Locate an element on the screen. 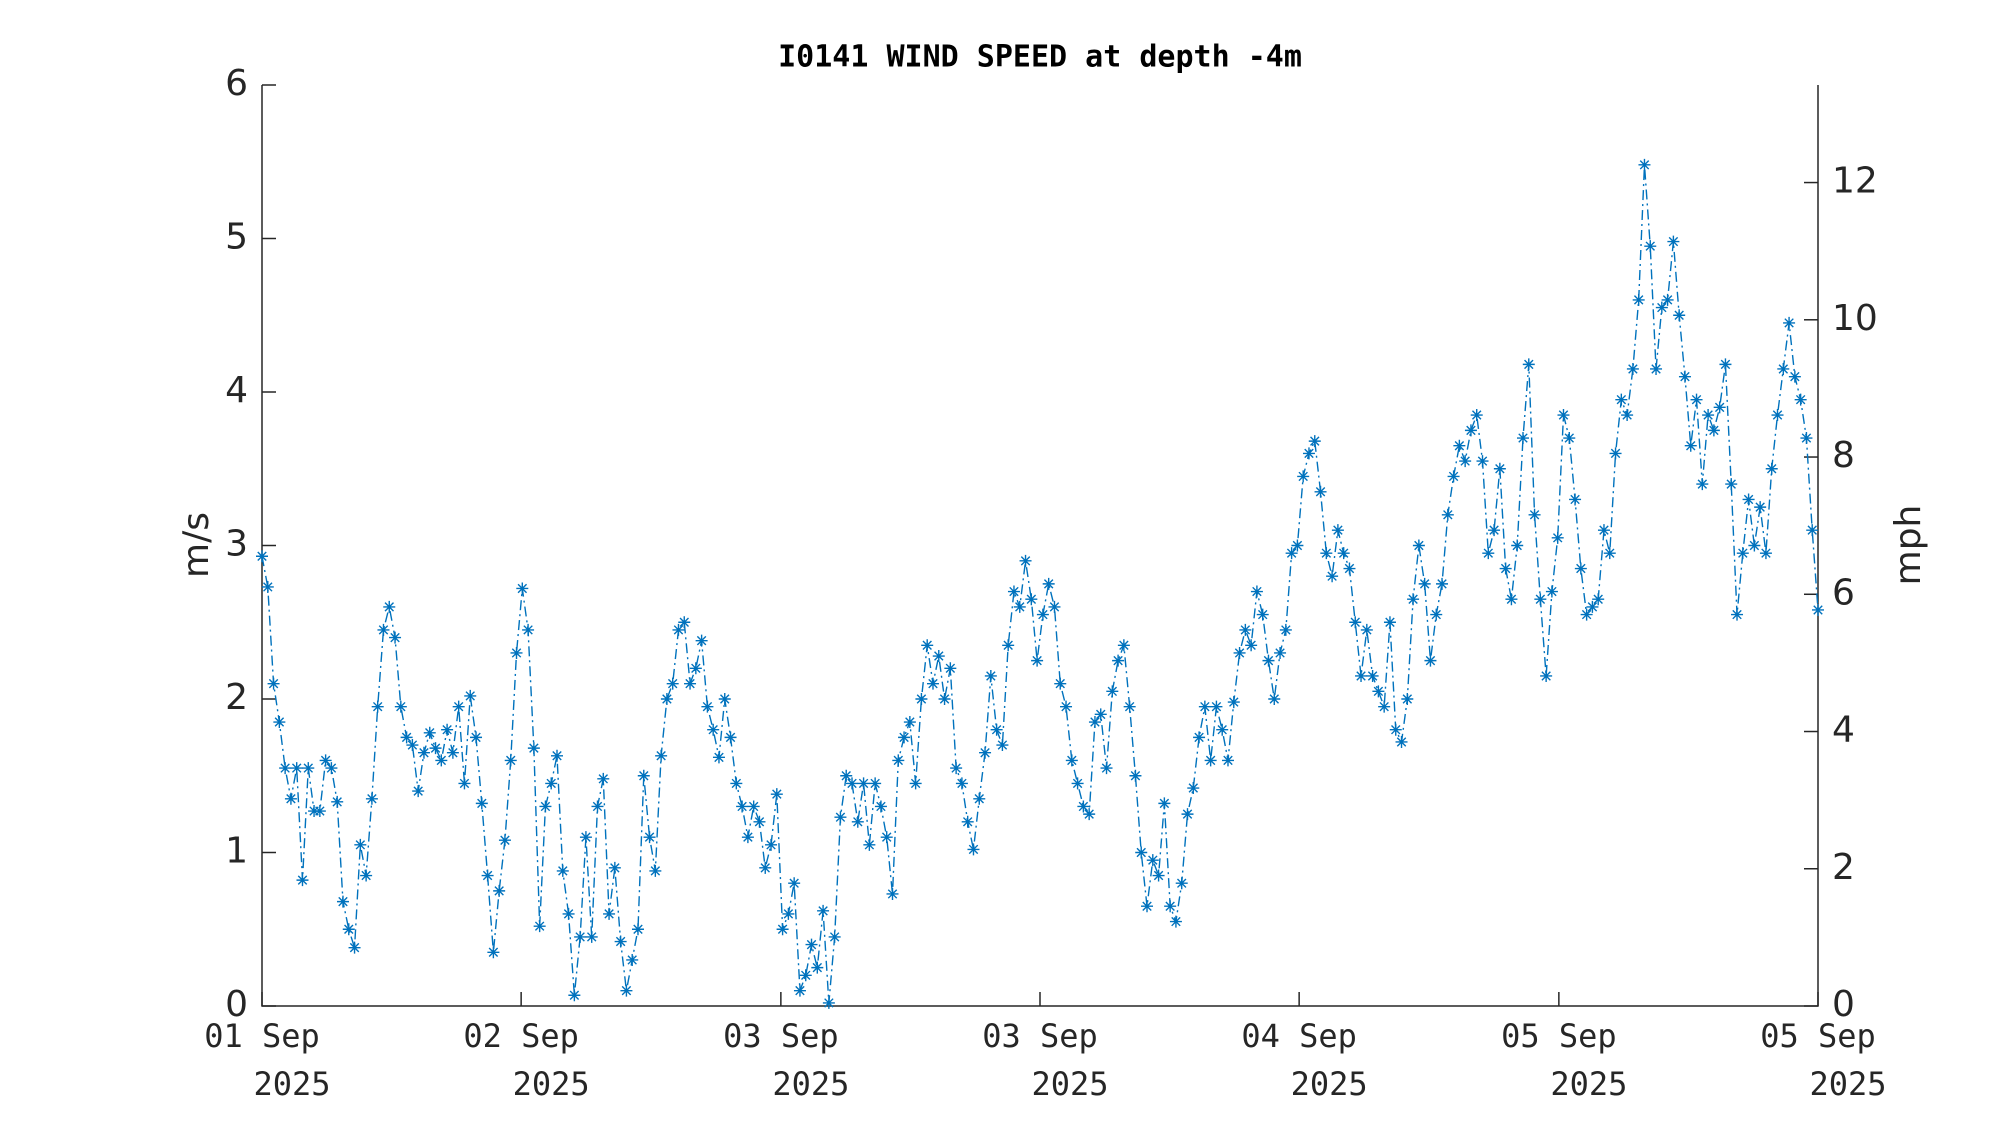  x-tick-label: 01 Sep is located at coordinates (262, 1036).